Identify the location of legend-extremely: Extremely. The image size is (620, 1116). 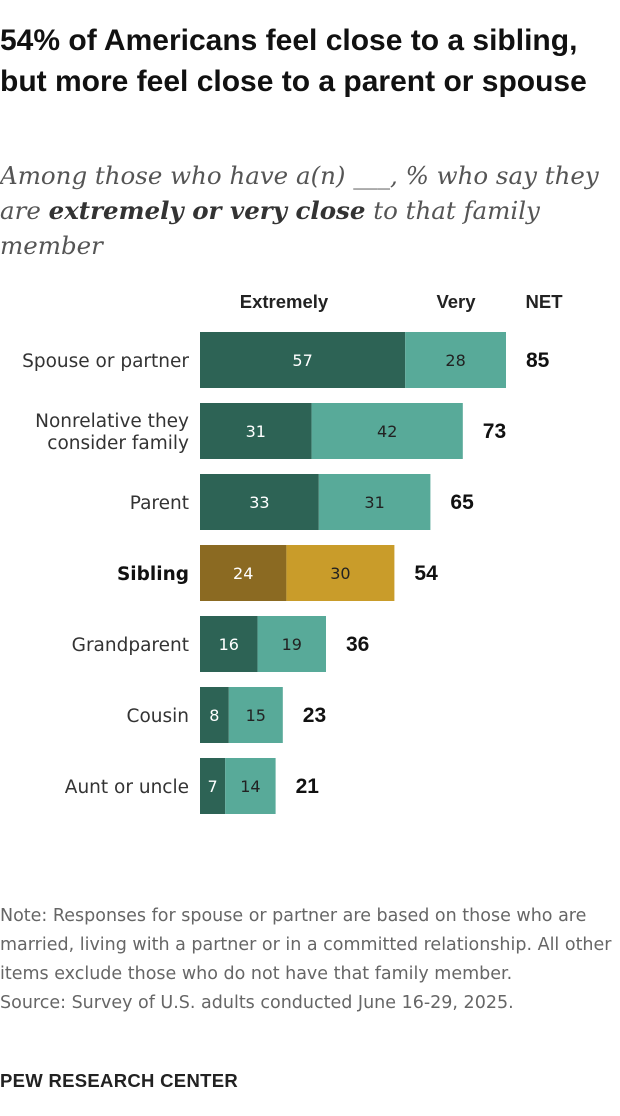
(284, 301).